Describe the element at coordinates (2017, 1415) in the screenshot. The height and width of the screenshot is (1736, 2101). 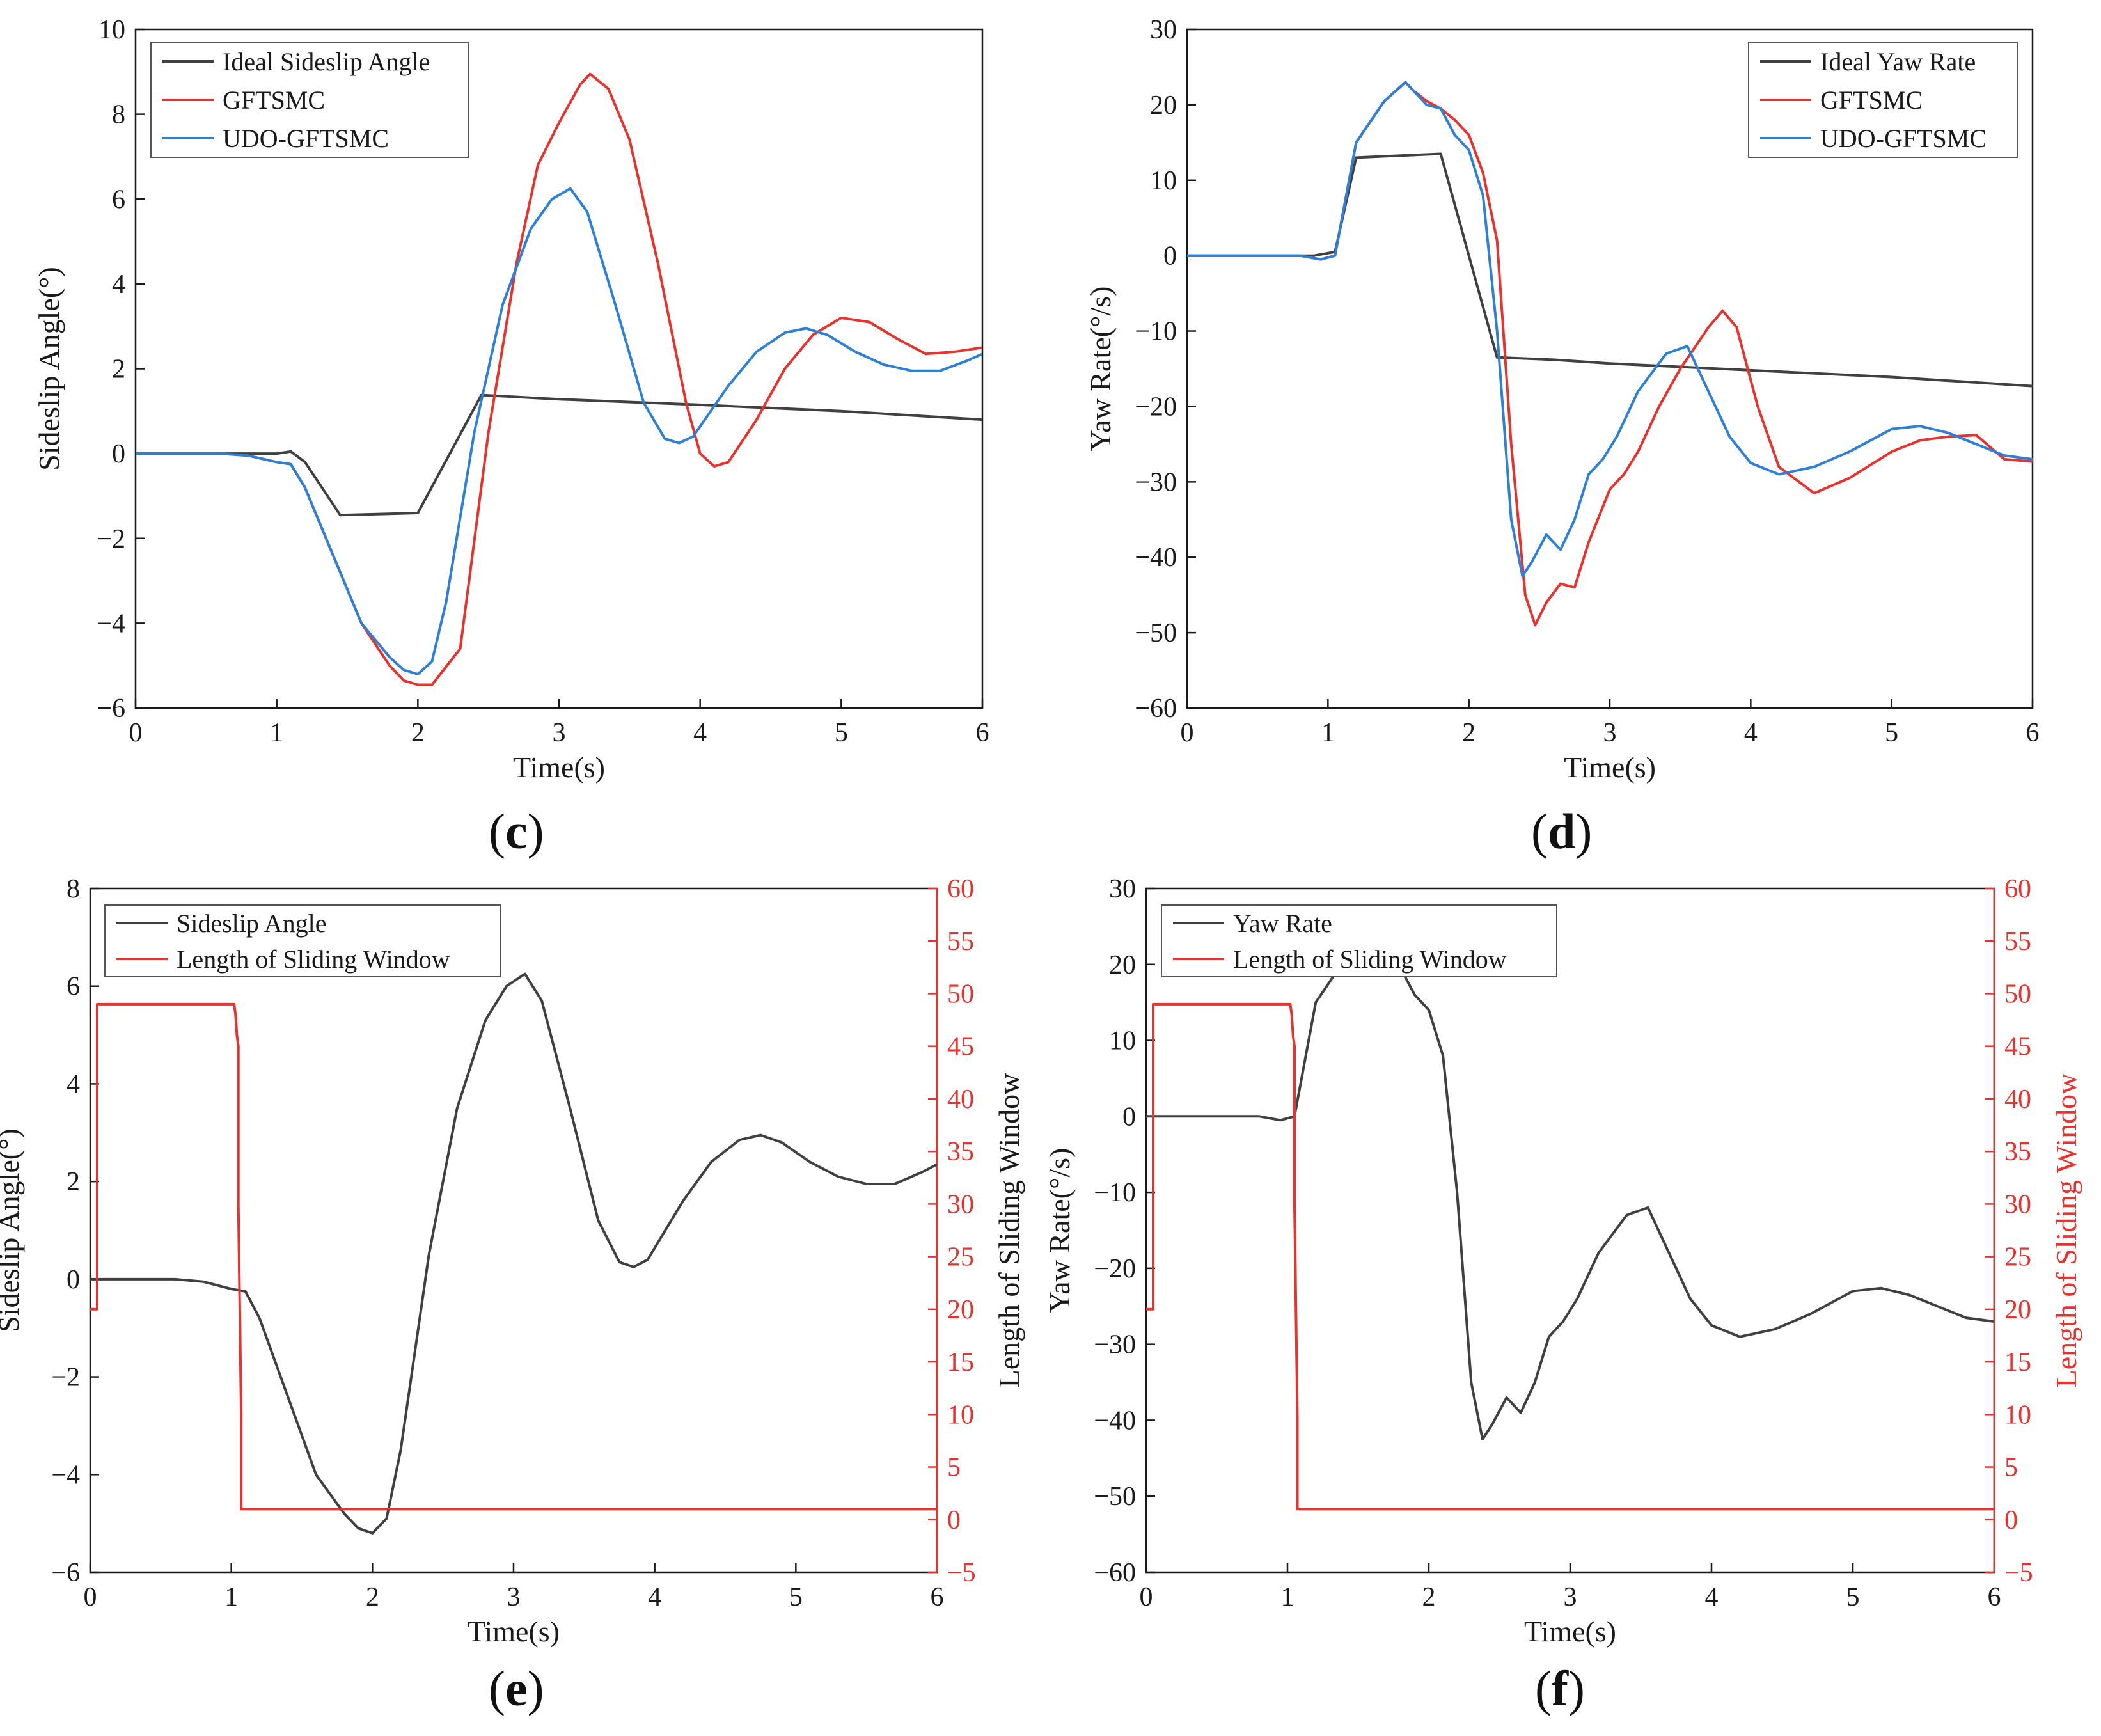
I see `y-right-tick-label-f: 10` at that location.